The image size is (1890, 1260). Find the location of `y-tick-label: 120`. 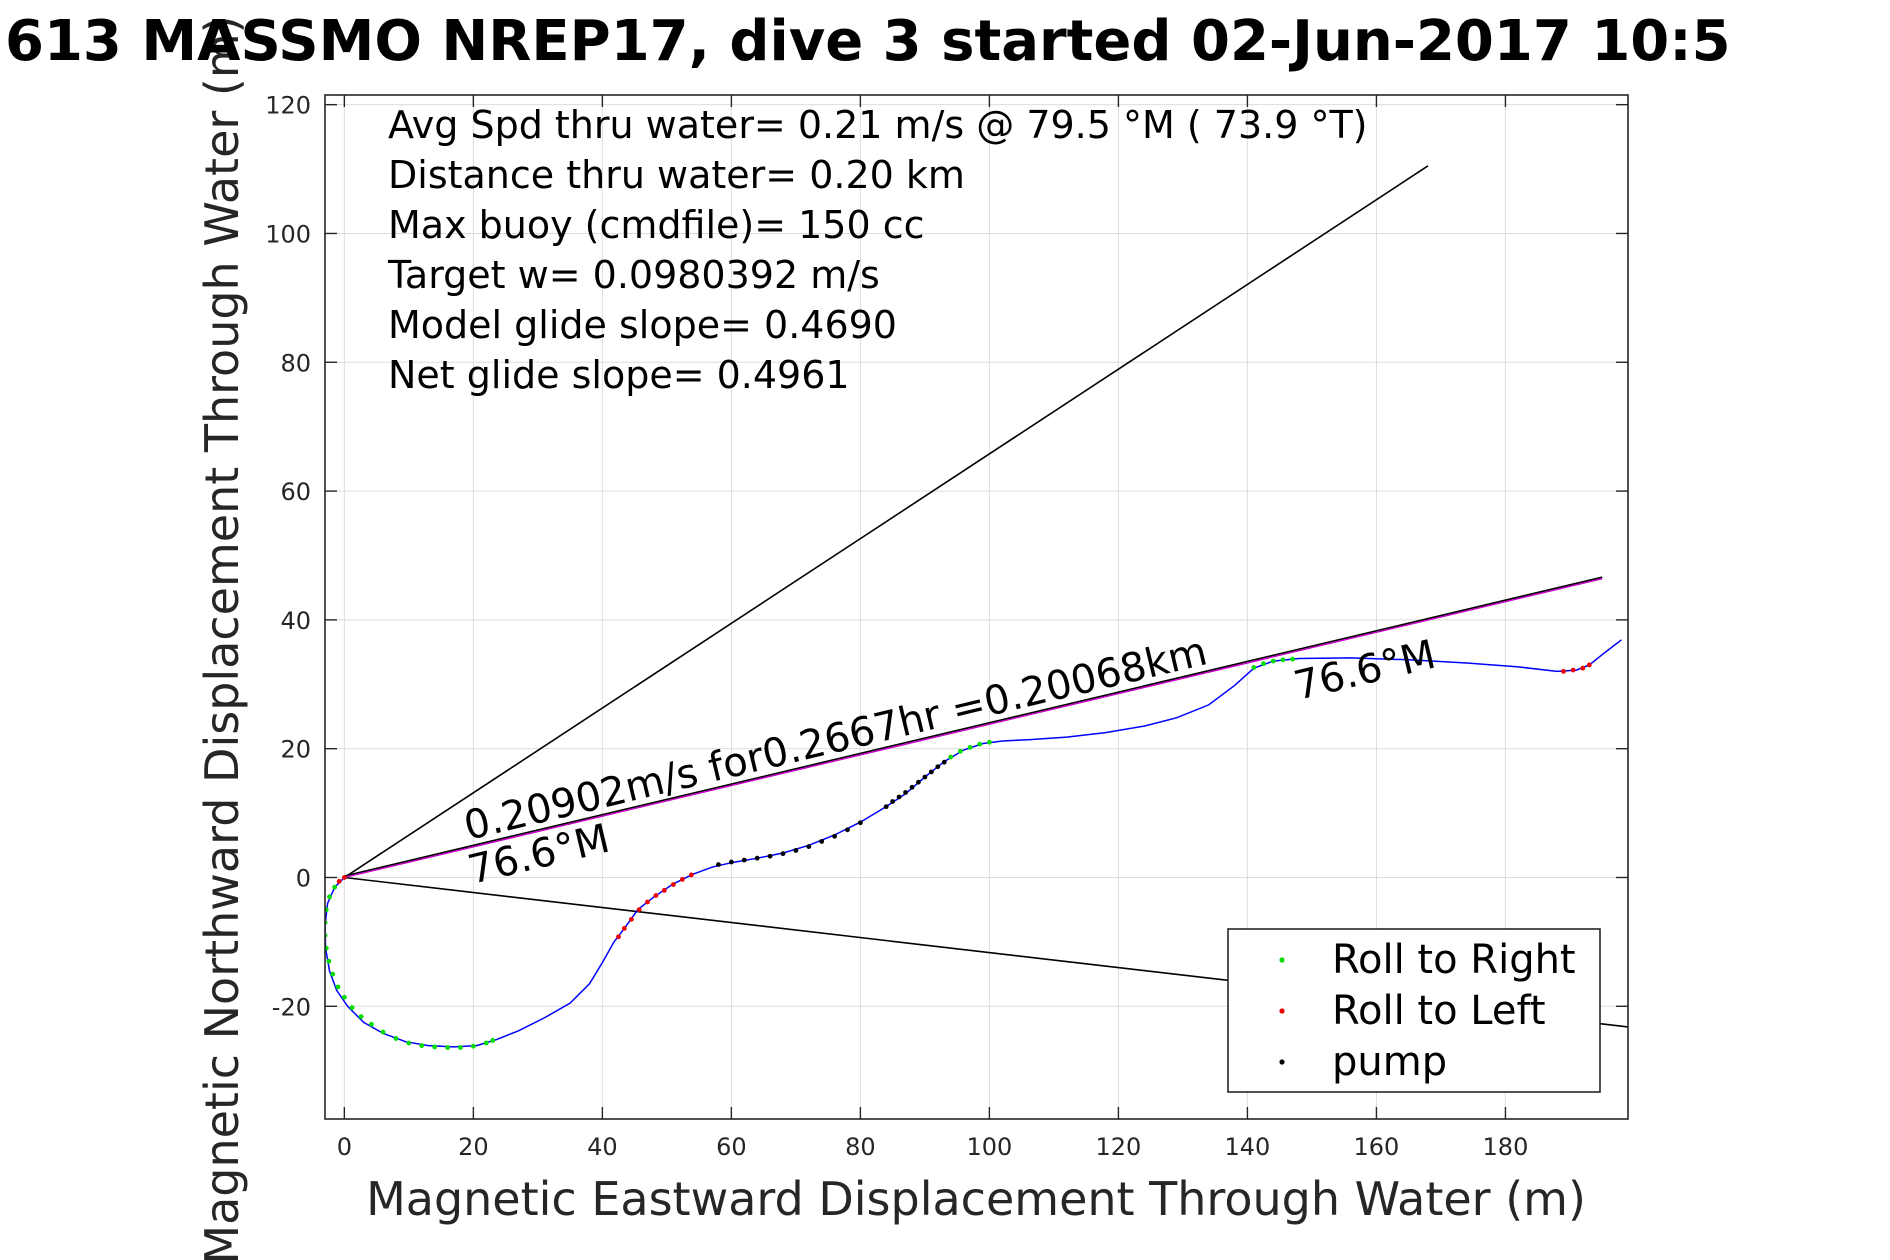

y-tick-label: 120 is located at coordinates (288, 106).